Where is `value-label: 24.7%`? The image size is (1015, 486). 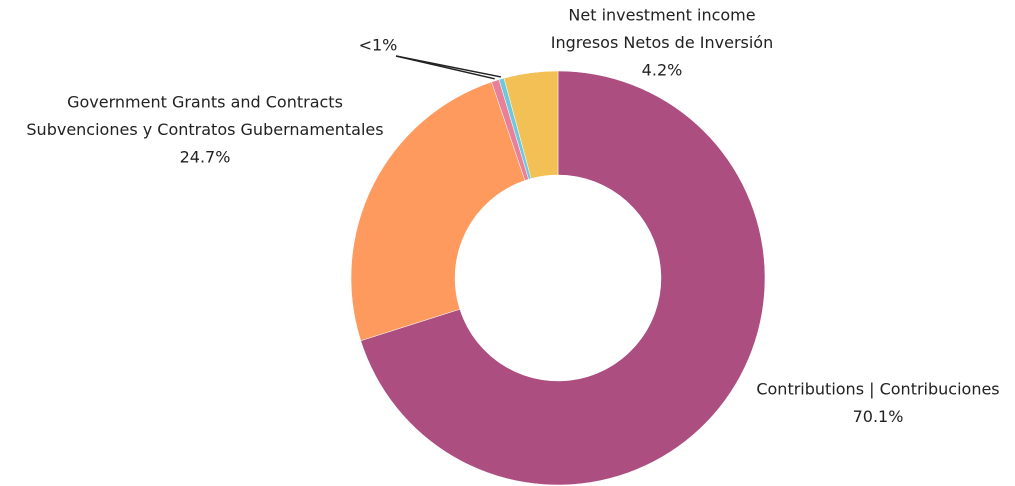
value-label: 24.7% is located at coordinates (205, 157).